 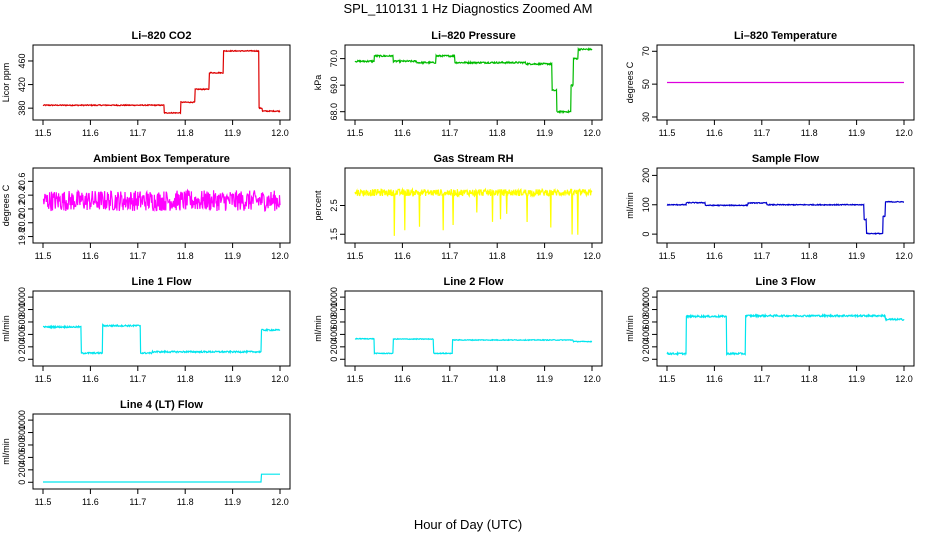 I want to click on panel-title: Ambient Box Temperature, so click(x=161, y=159).